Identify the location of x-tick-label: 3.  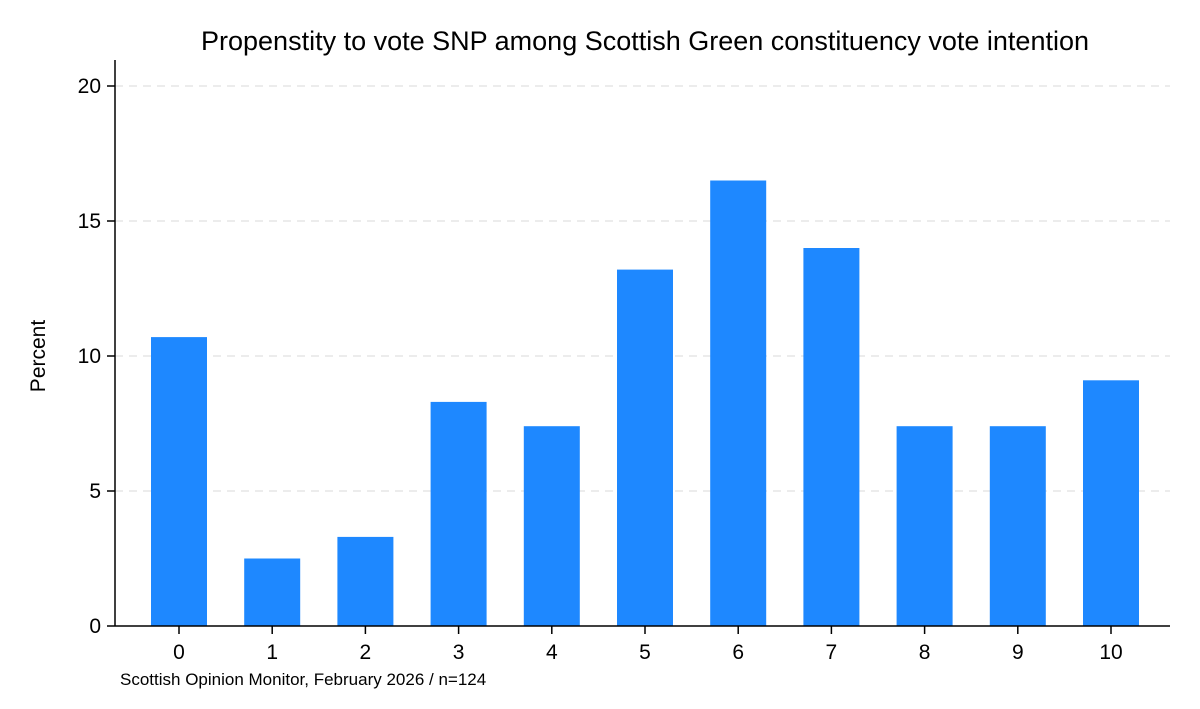
(459, 652).